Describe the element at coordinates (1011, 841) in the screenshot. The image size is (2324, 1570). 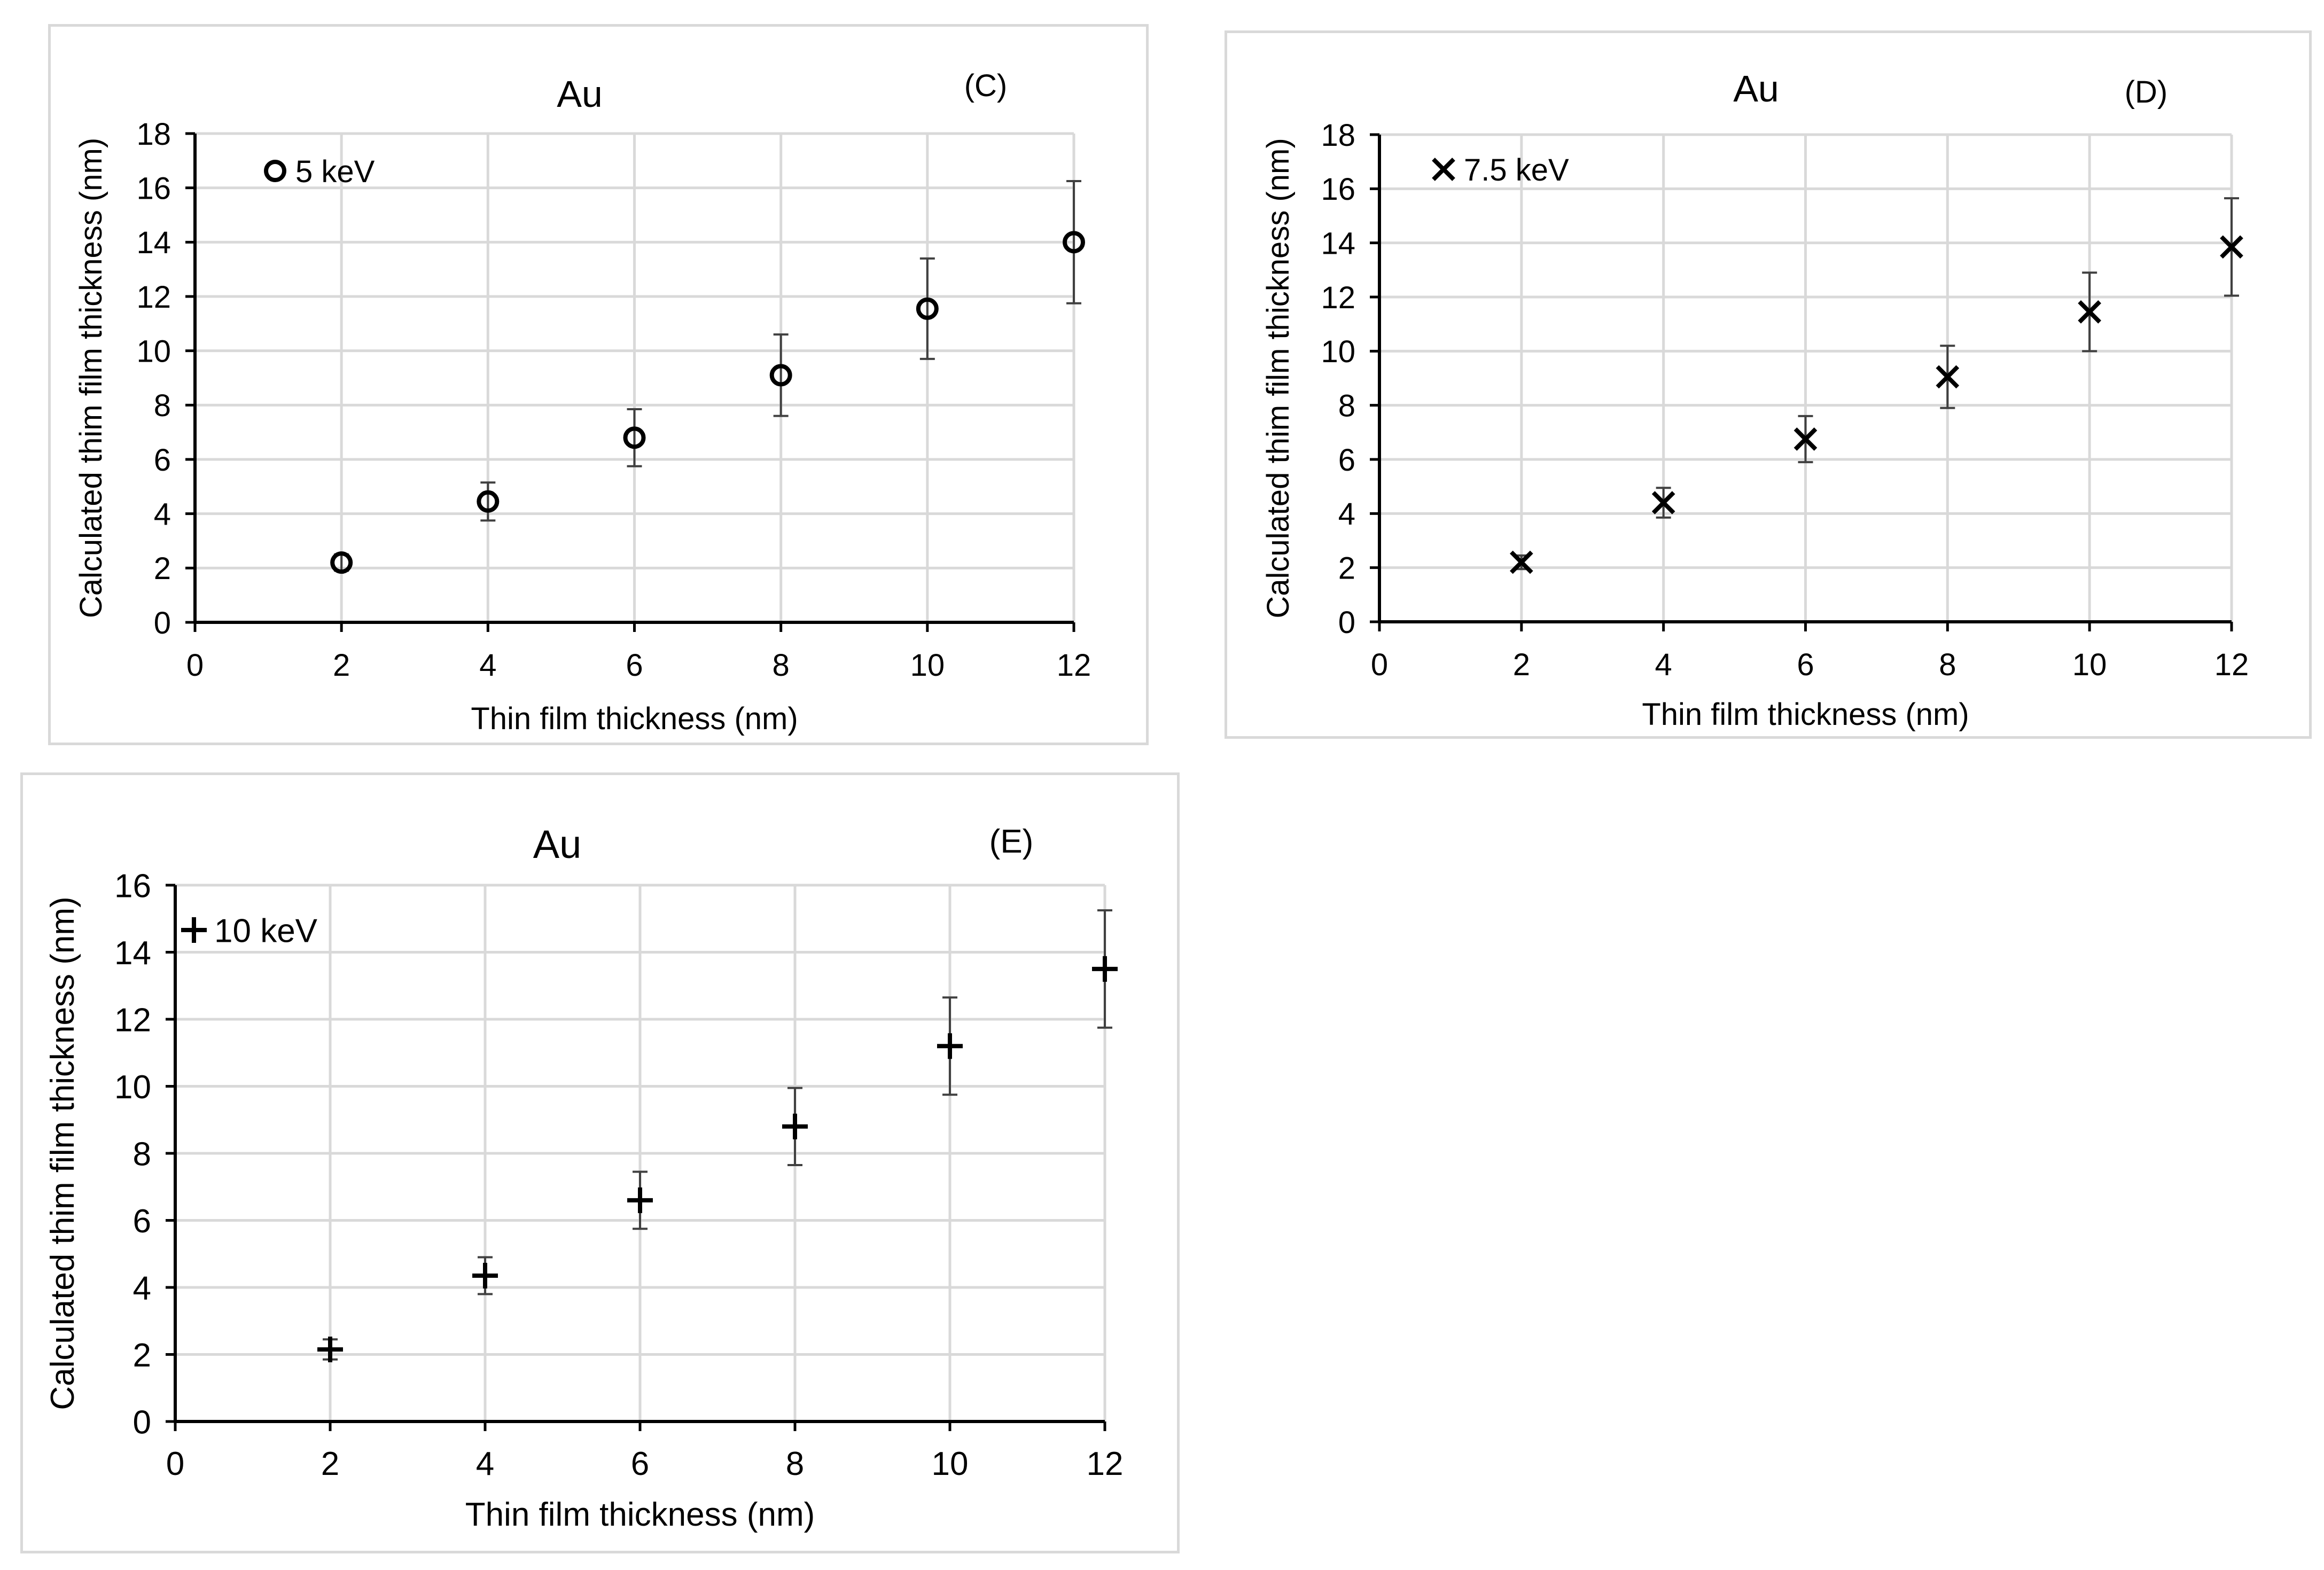
I see `panel-label: (E)` at that location.